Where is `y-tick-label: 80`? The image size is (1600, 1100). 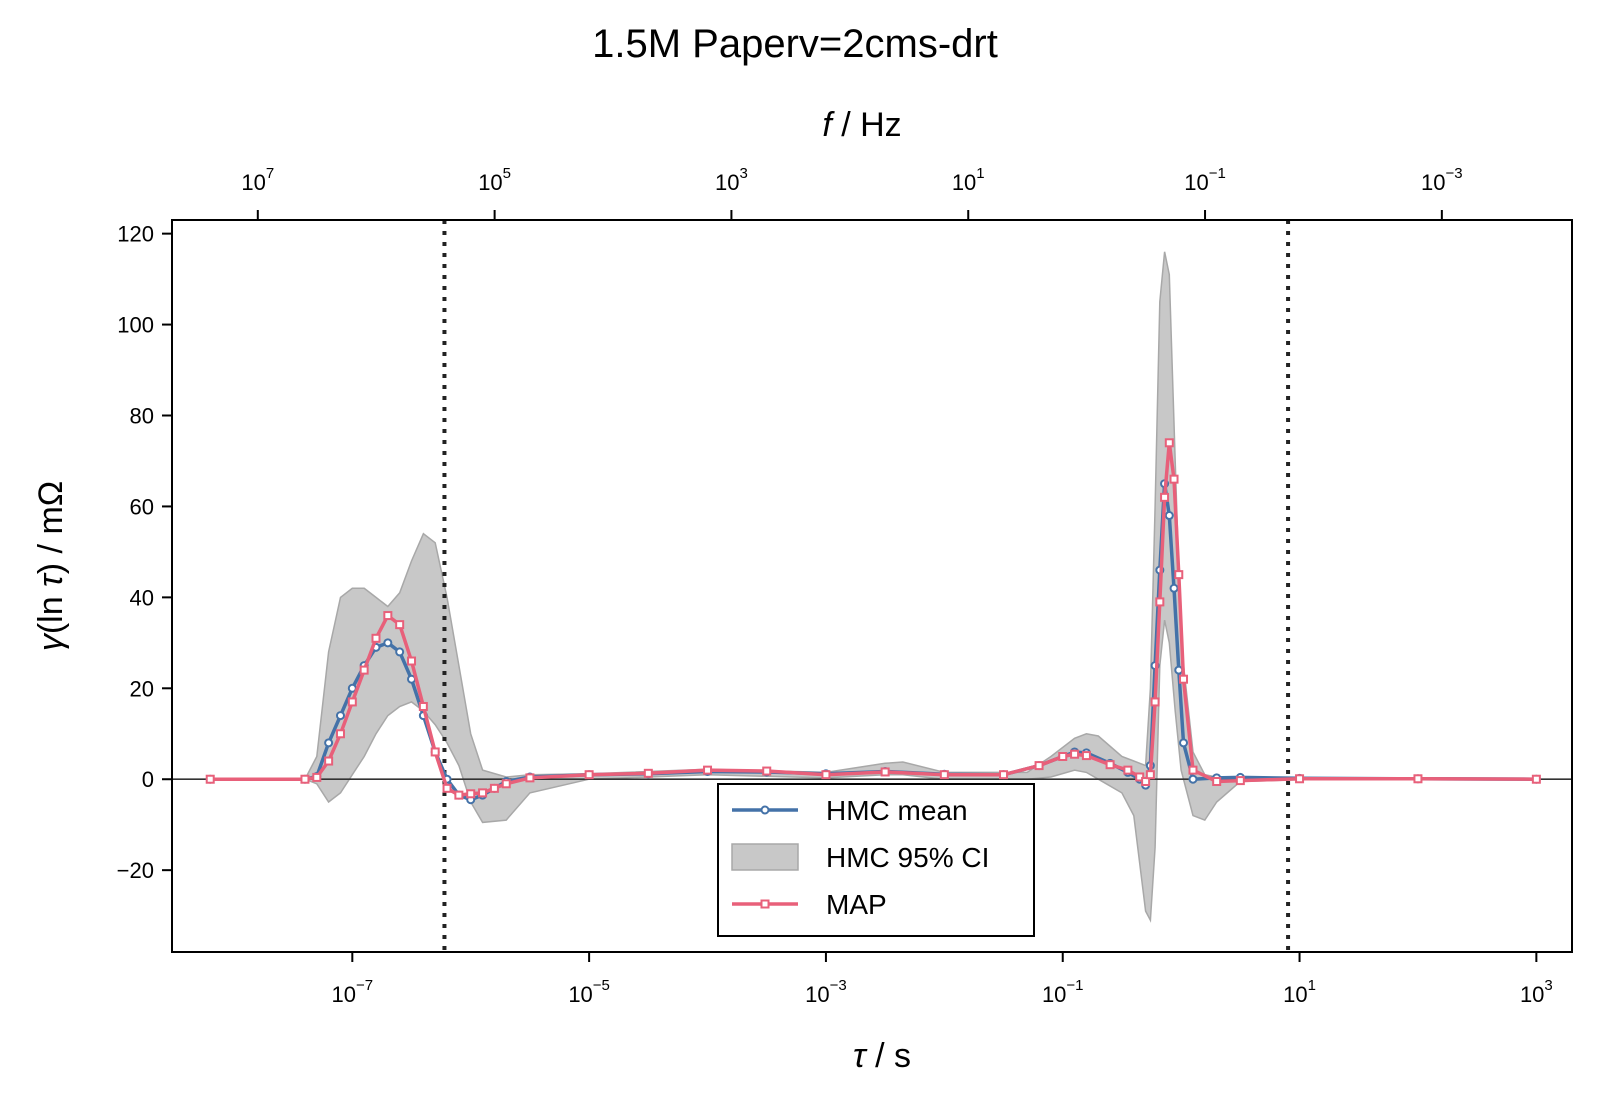 y-tick-label: 80 is located at coordinates (142, 416).